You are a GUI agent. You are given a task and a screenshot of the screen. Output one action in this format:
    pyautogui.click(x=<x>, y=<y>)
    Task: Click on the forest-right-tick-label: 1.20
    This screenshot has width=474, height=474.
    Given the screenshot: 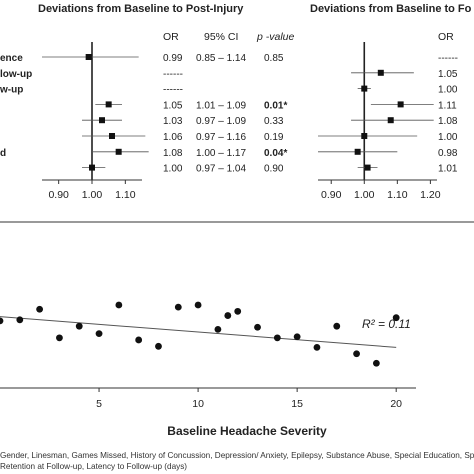 What is the action you would take?
    pyautogui.click(x=430, y=195)
    